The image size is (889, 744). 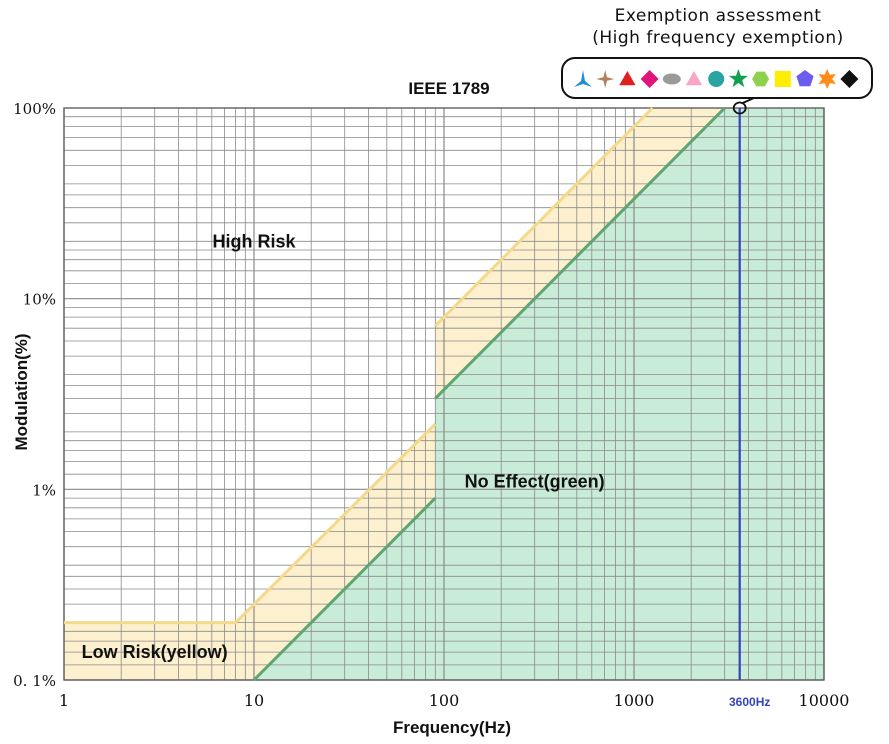 What do you see at coordinates (39, 300) in the screenshot?
I see `y-tick-label: 10%` at bounding box center [39, 300].